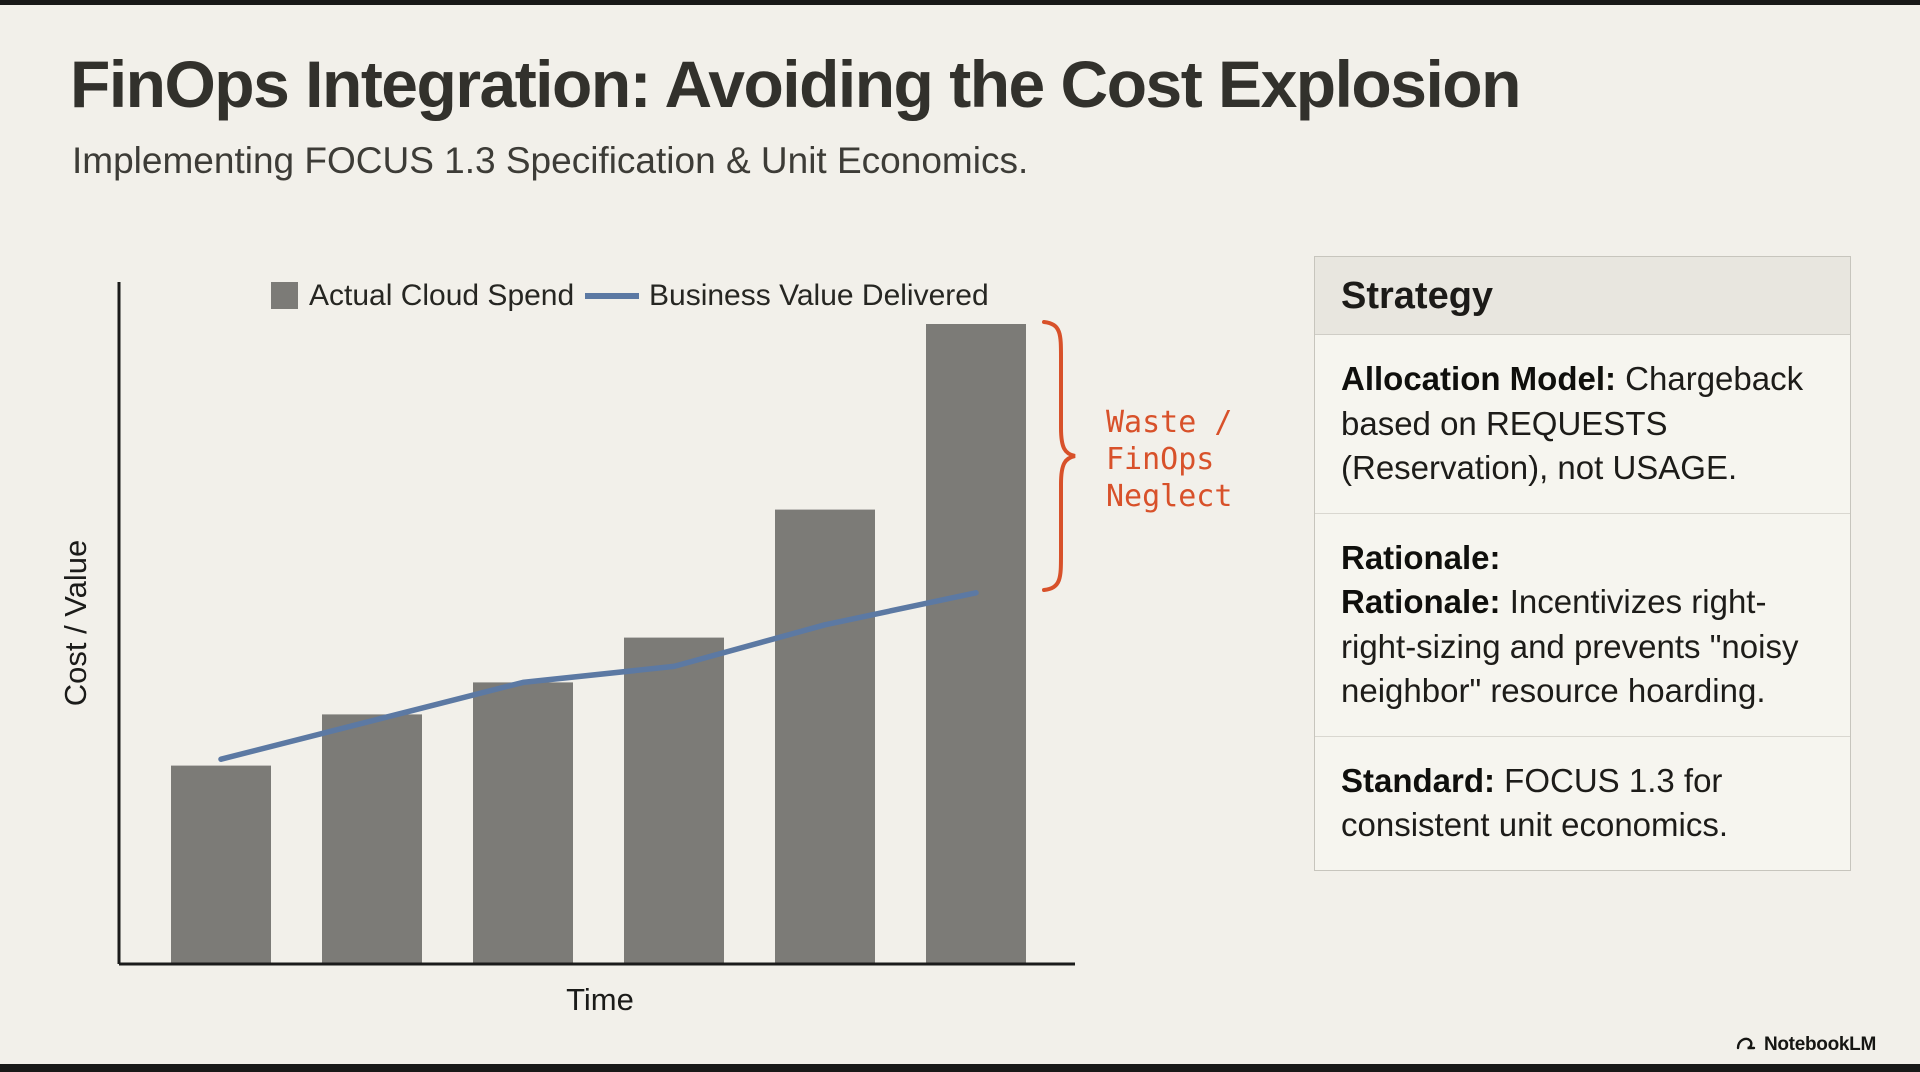 The height and width of the screenshot is (1072, 1920). I want to click on value-line, so click(598, 676).